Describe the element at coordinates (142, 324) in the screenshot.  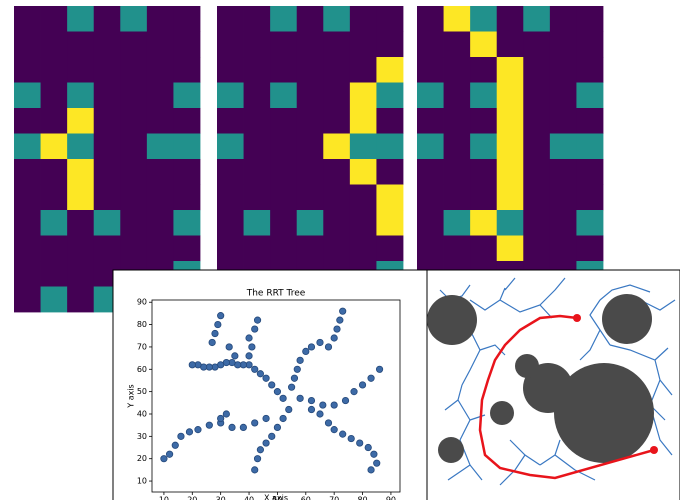
I see `y-tick-label: 80` at that location.